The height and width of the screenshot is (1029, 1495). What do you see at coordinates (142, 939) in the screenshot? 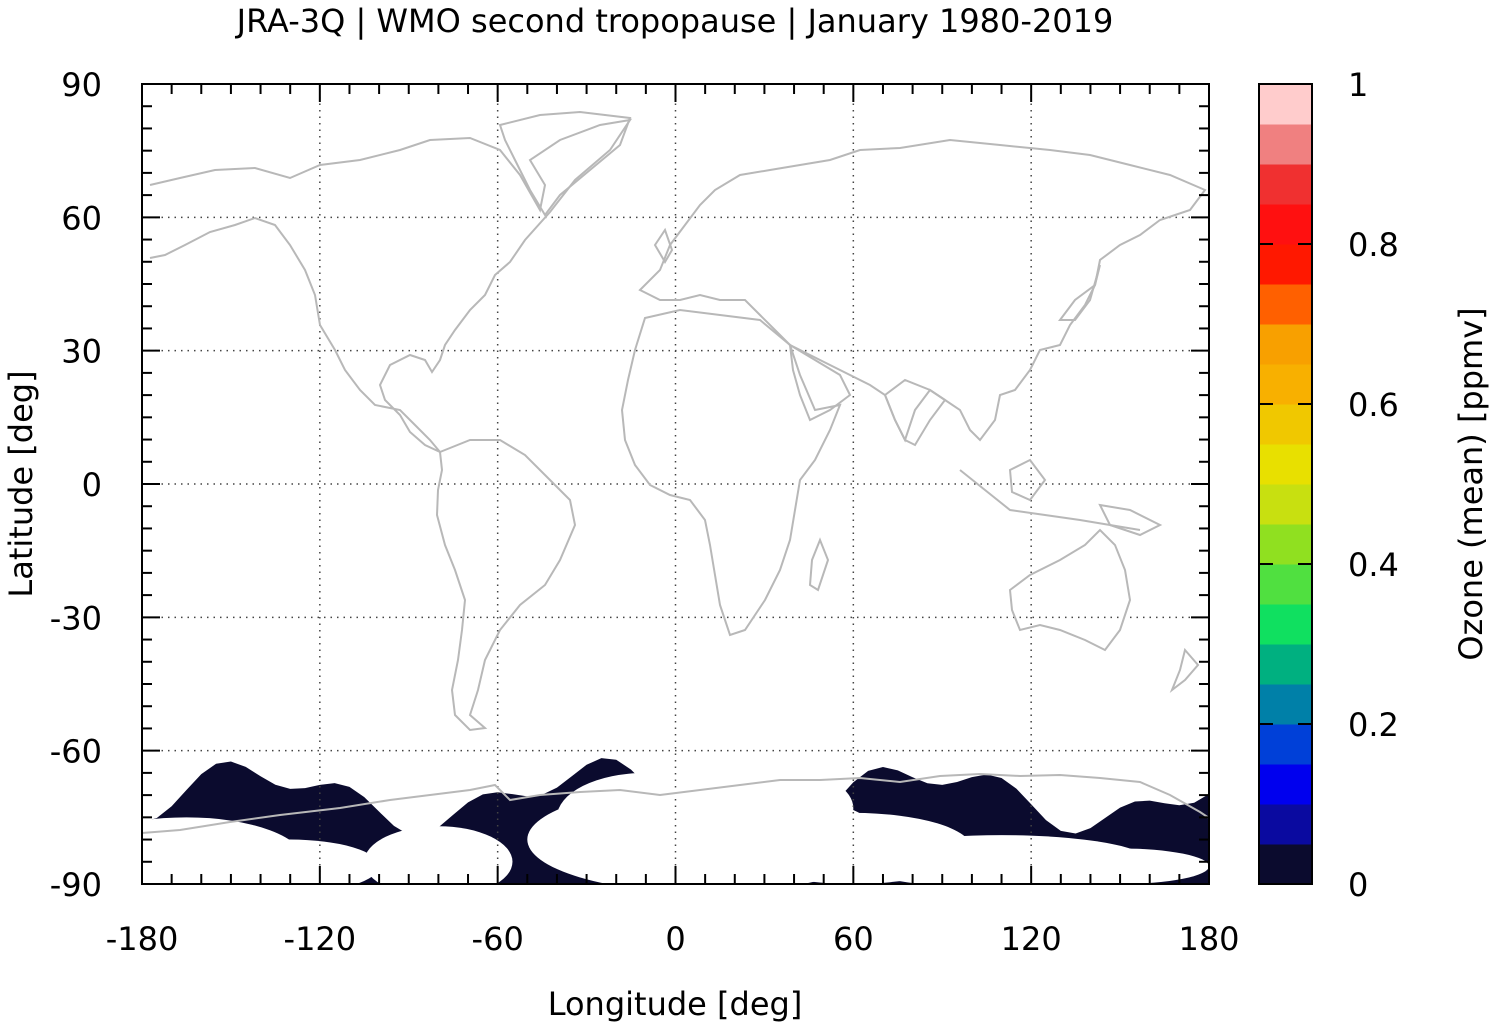
I see `x-tick-label: -180` at bounding box center [142, 939].